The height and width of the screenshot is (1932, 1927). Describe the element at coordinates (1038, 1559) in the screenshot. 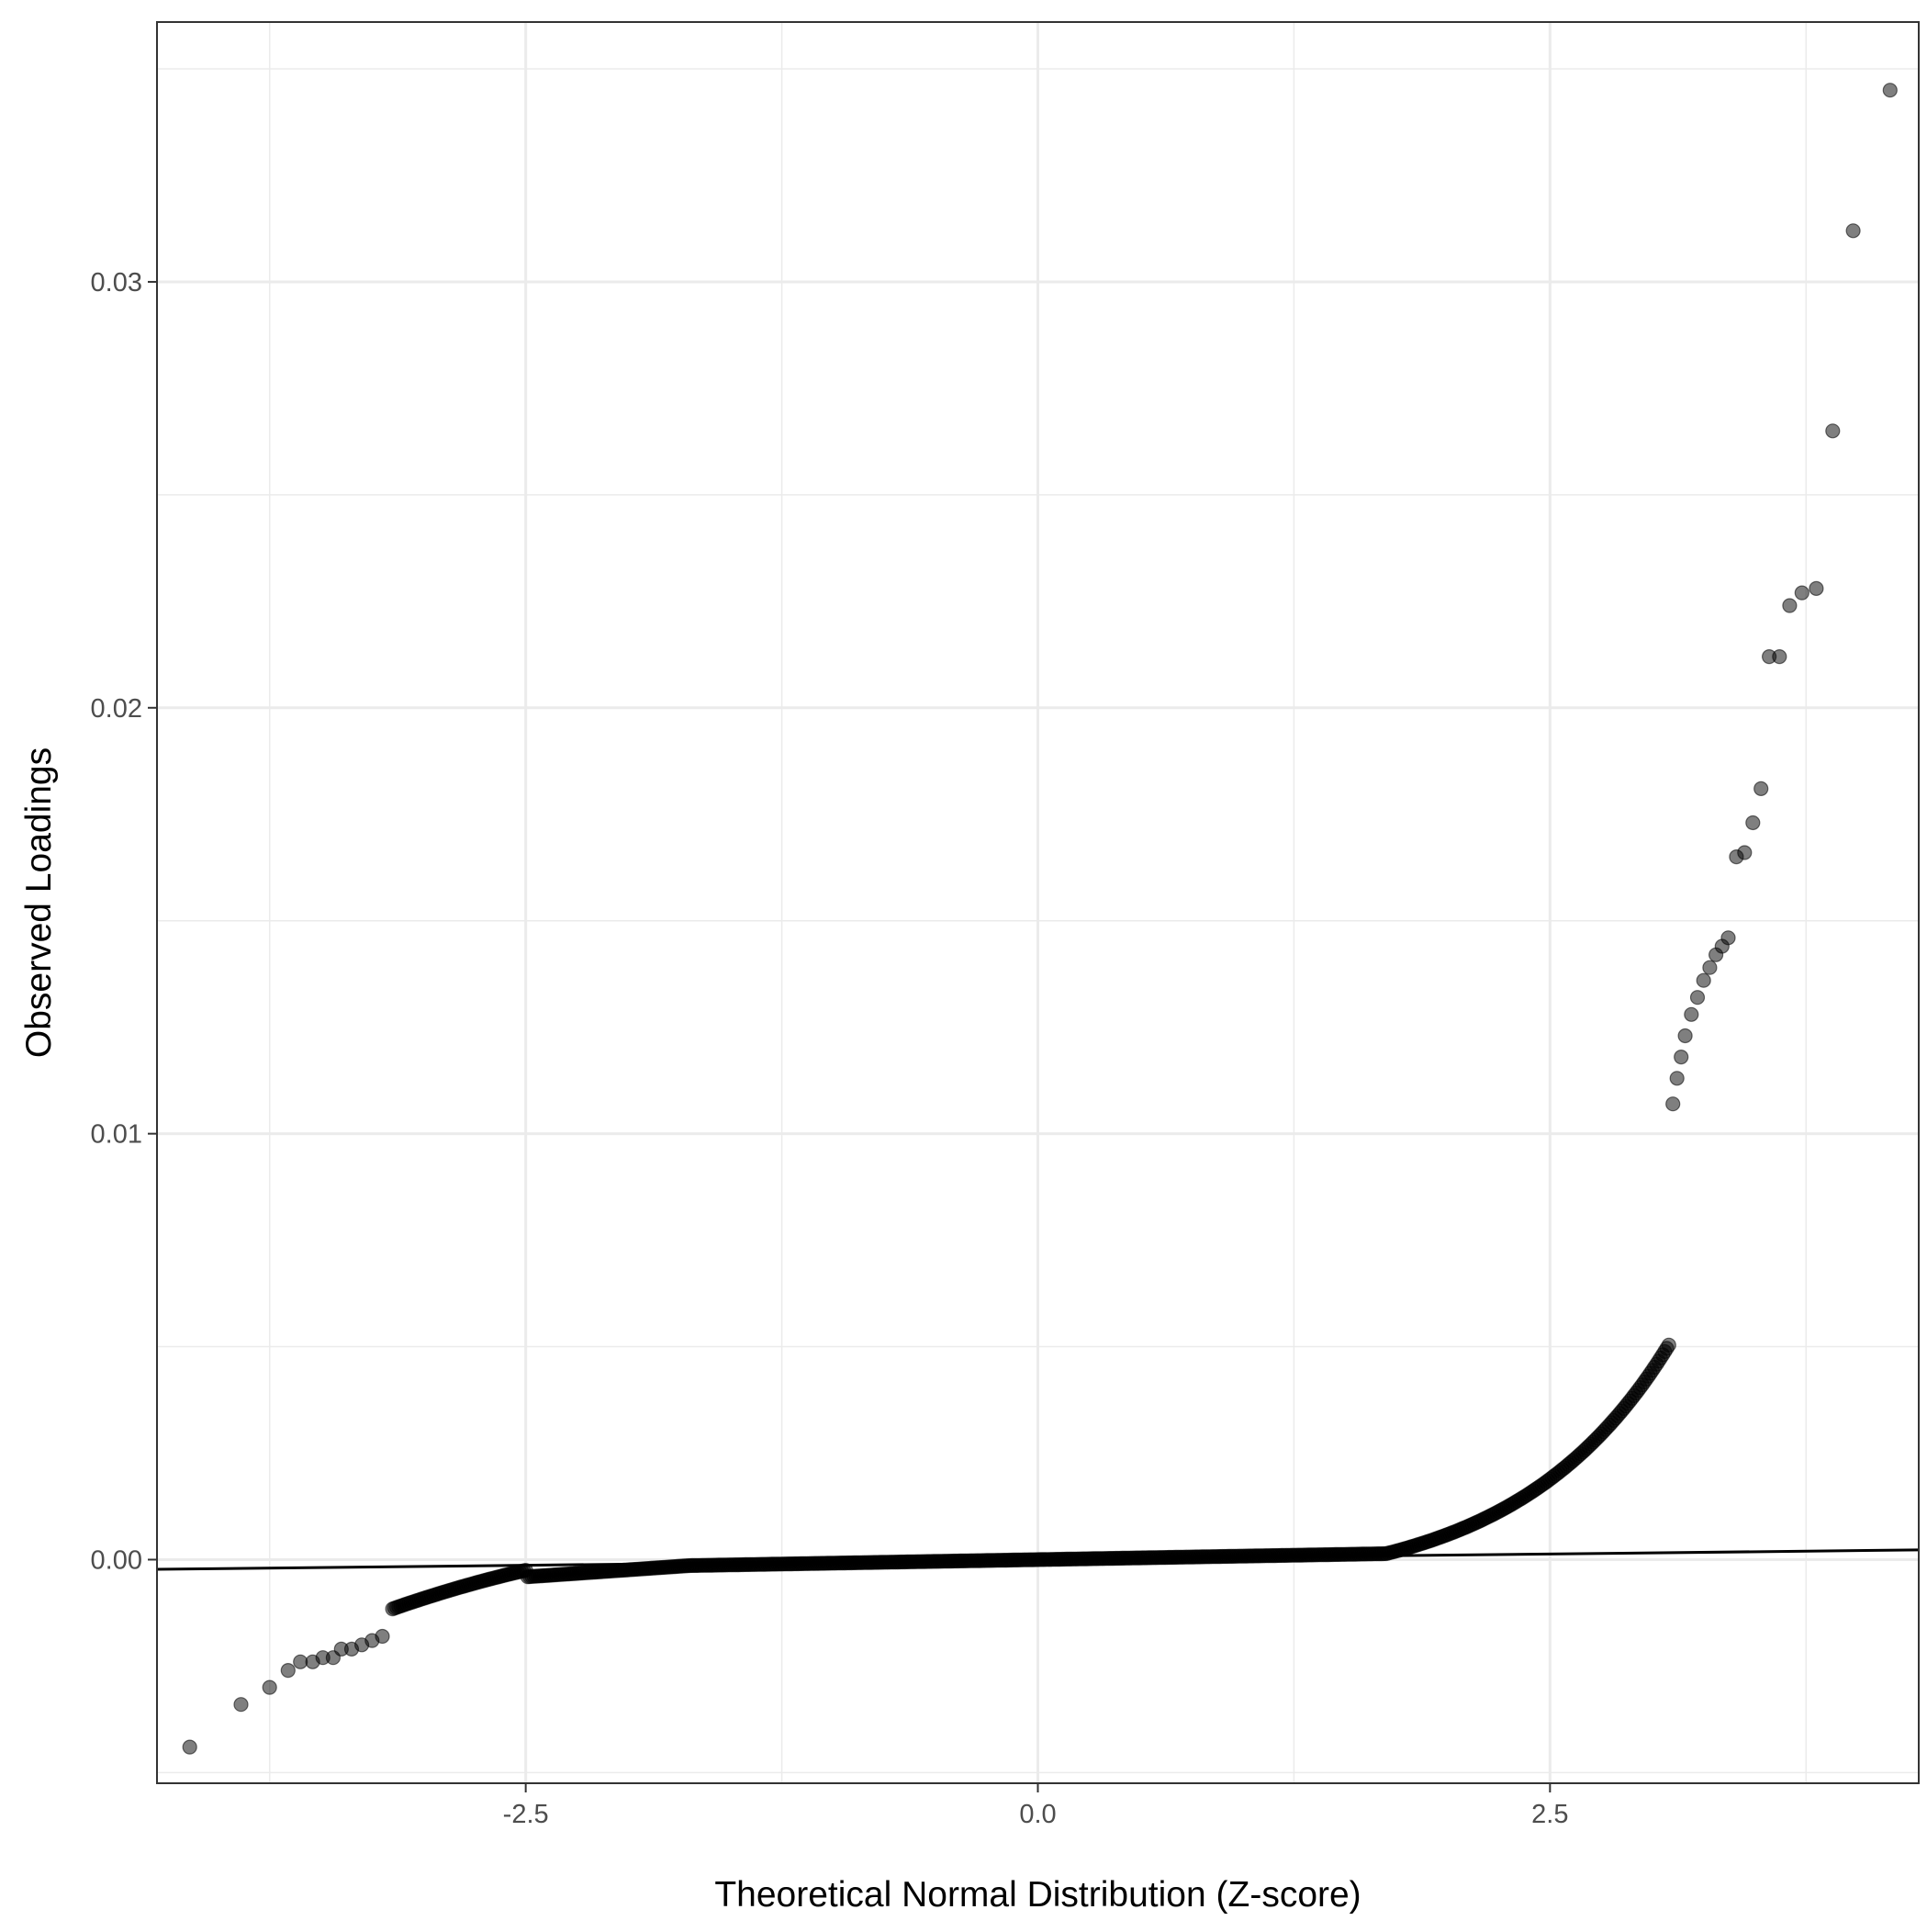

I see `reference-line` at that location.